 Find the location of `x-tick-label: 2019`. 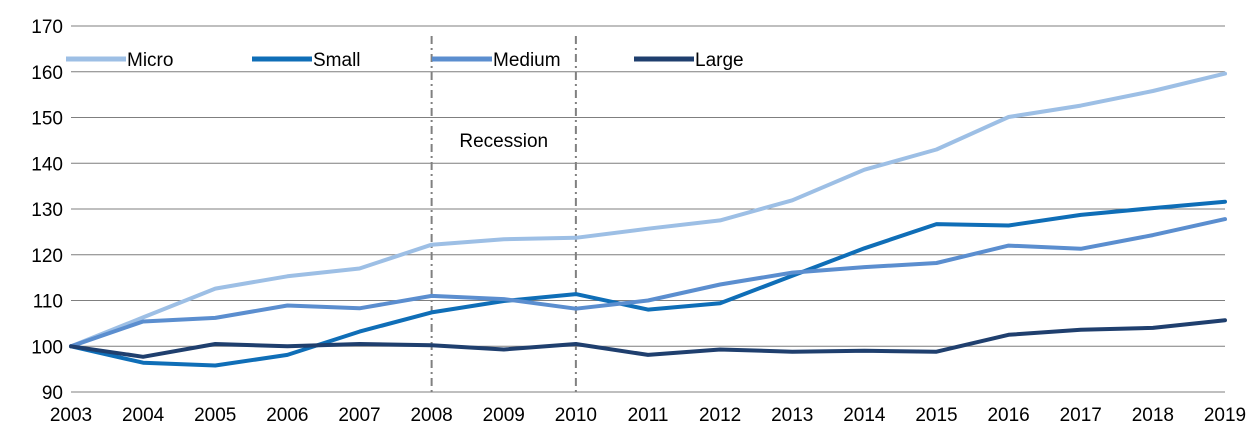

x-tick-label: 2019 is located at coordinates (1225, 415).